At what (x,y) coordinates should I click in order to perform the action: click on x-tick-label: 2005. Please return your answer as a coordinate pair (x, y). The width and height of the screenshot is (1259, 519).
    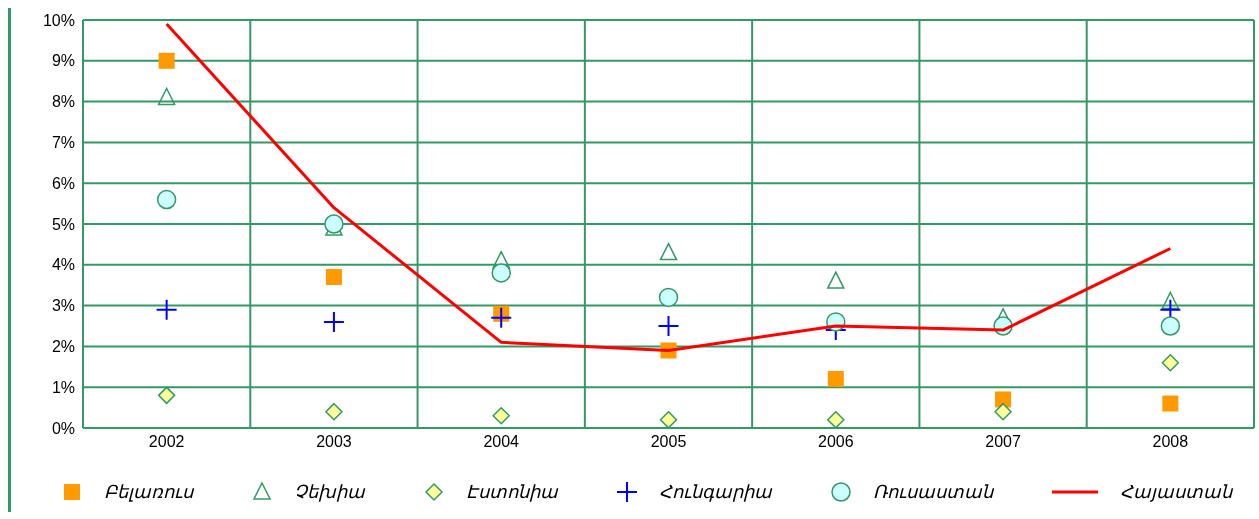
    Looking at the image, I should click on (668, 442).